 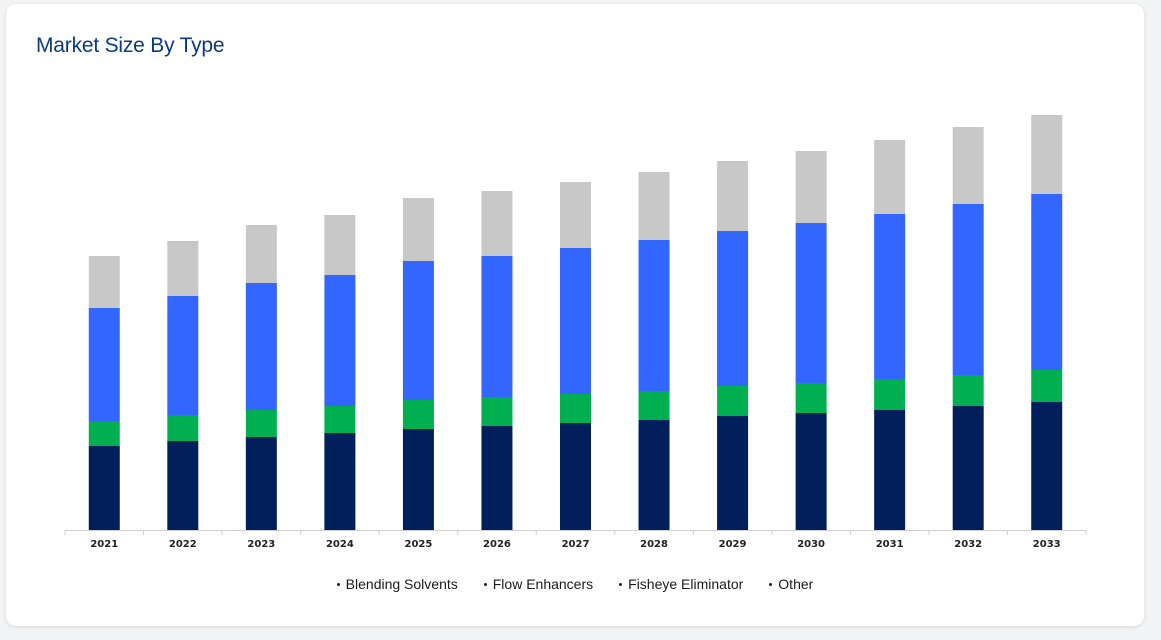 What do you see at coordinates (497, 223) in the screenshot?
I see `bar-segment-other-2026` at bounding box center [497, 223].